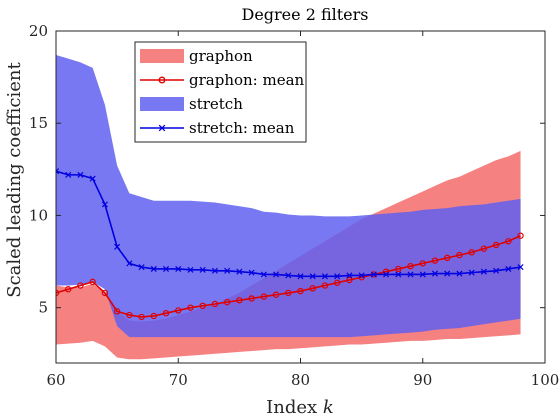 The height and width of the screenshot is (420, 560). What do you see at coordinates (38, 215) in the screenshot?
I see `y-tick-label: 10` at bounding box center [38, 215].